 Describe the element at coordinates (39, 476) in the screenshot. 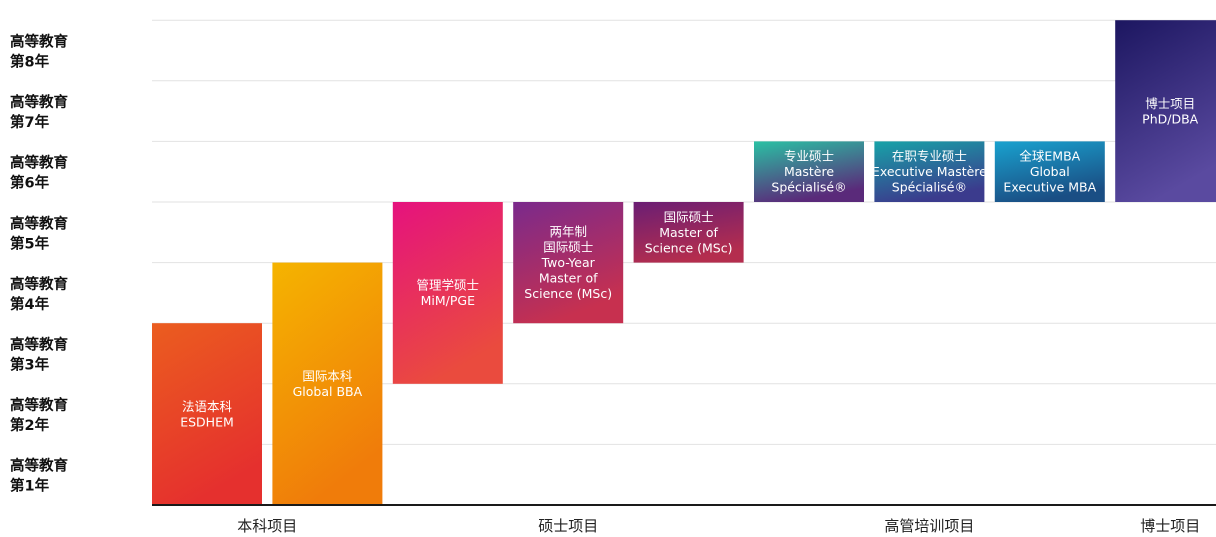

I see `y-tick-label: 高等教育第1年` at that location.